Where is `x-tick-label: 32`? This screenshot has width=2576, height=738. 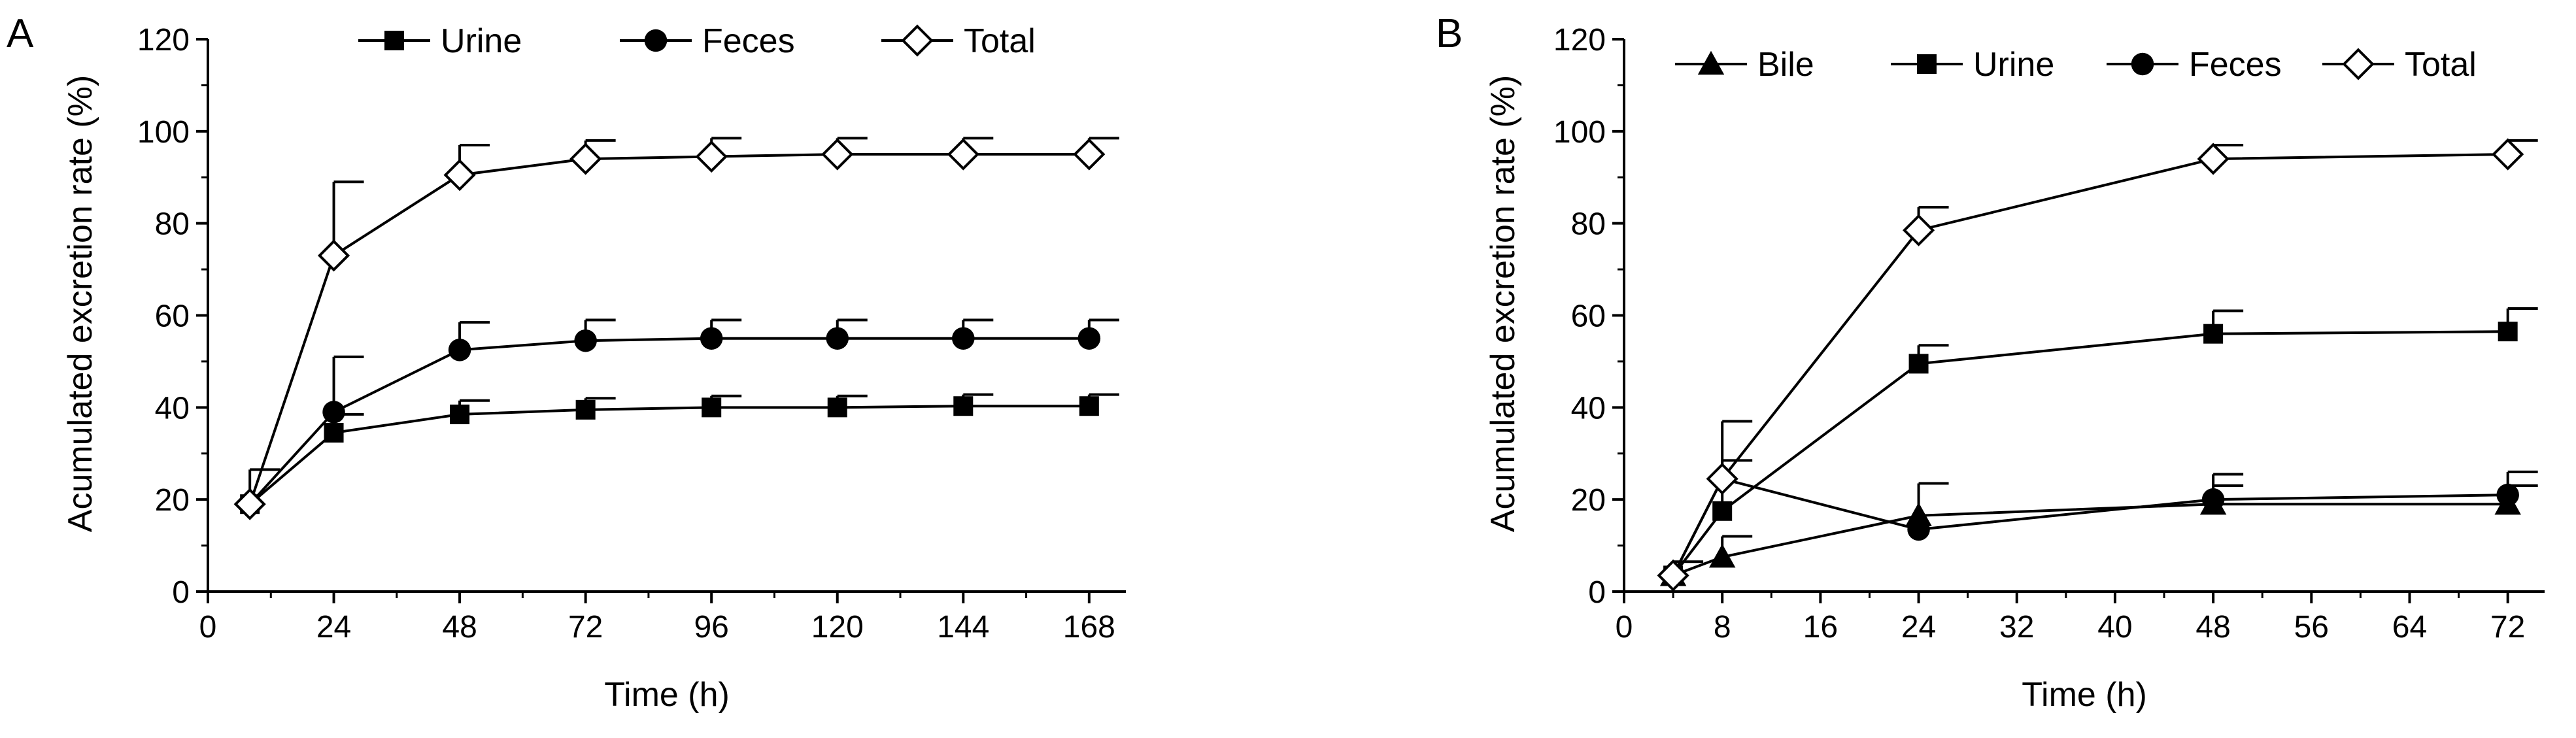 x-tick-label: 32 is located at coordinates (2016, 627).